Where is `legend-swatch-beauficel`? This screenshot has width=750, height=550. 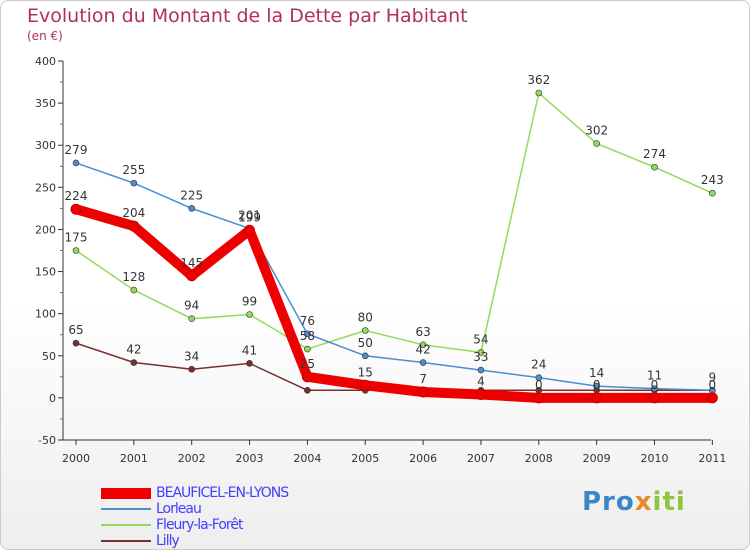
legend-swatch-beauficel is located at coordinates (126, 493).